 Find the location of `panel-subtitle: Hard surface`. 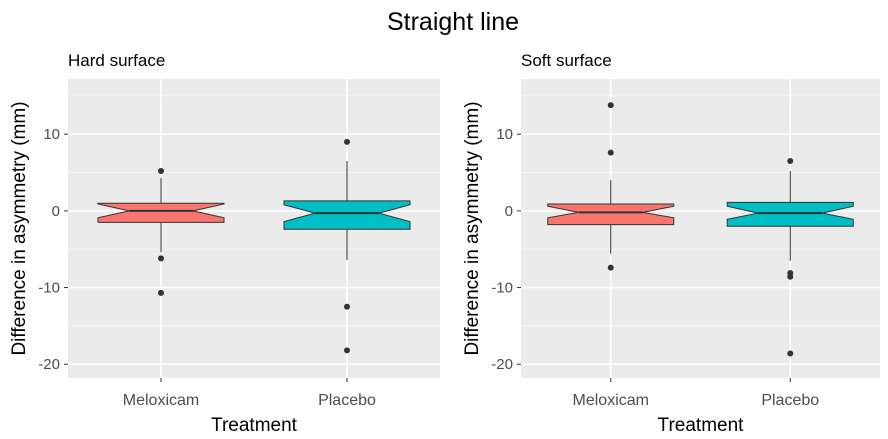

panel-subtitle: Hard surface is located at coordinates (116, 60).